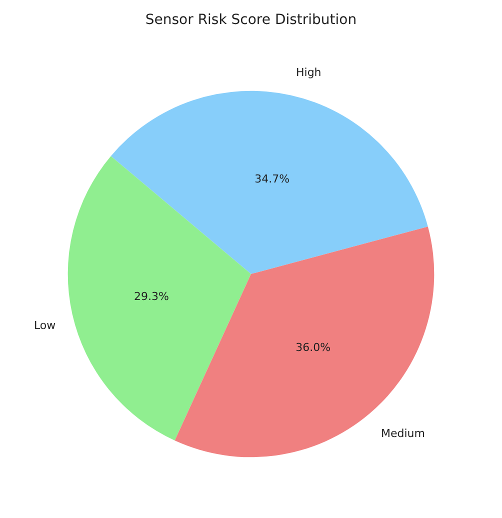 The width and height of the screenshot is (502, 518). What do you see at coordinates (151, 296) in the screenshot?
I see `data-label: 29.3%` at bounding box center [151, 296].